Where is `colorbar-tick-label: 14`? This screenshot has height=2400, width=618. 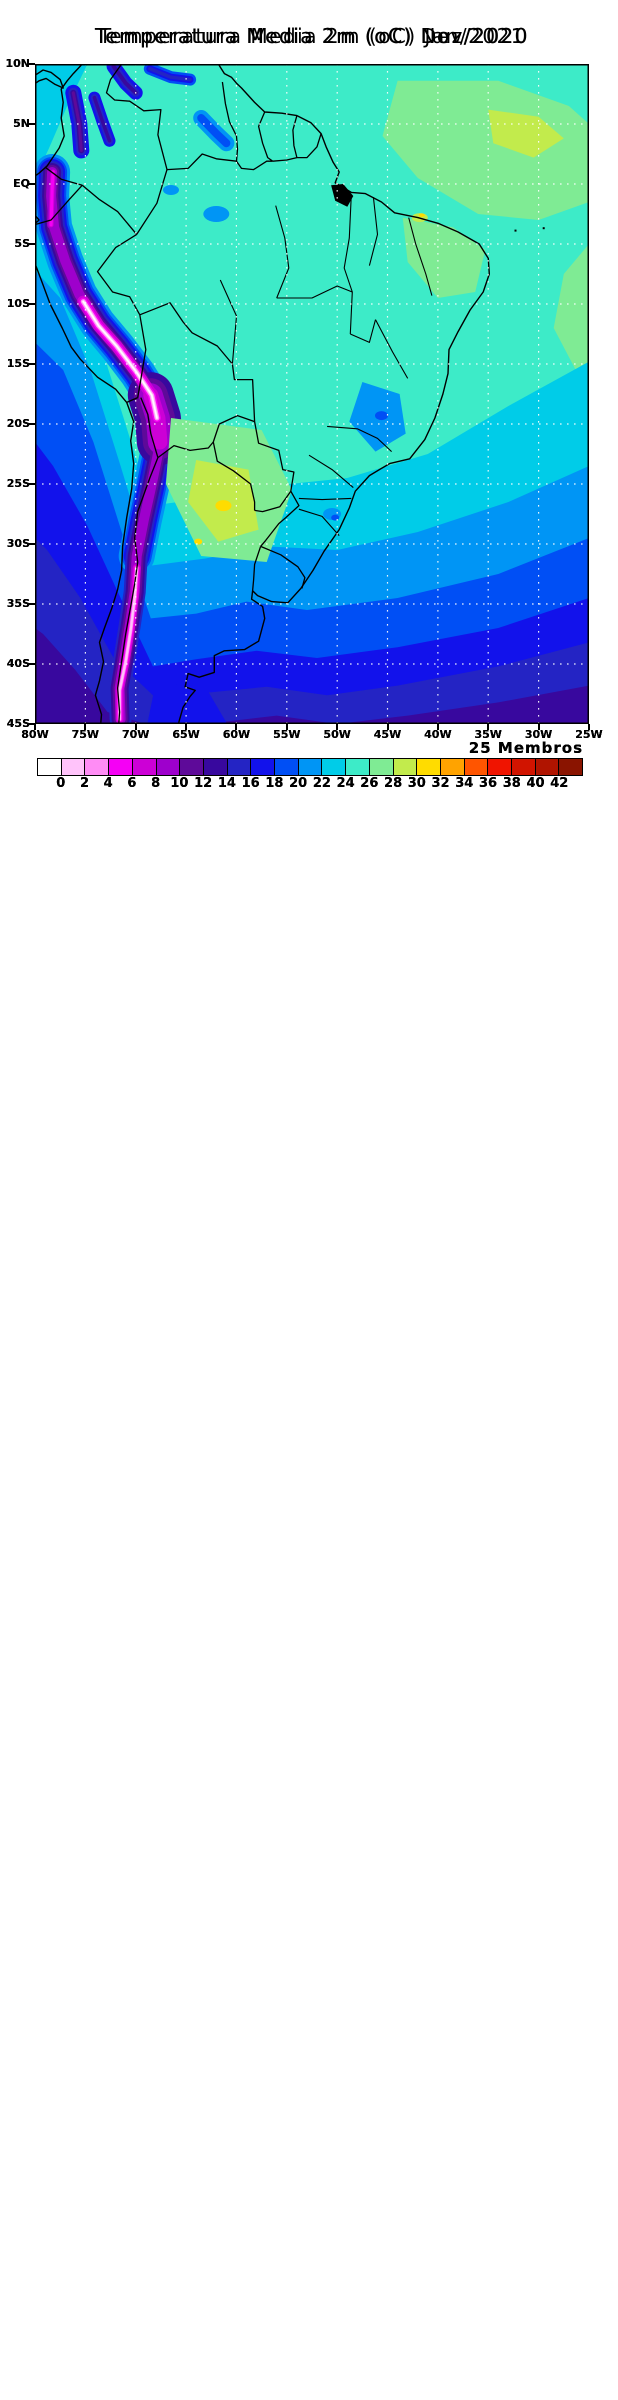
colorbar-tick-label: 14 is located at coordinates (226, 783).